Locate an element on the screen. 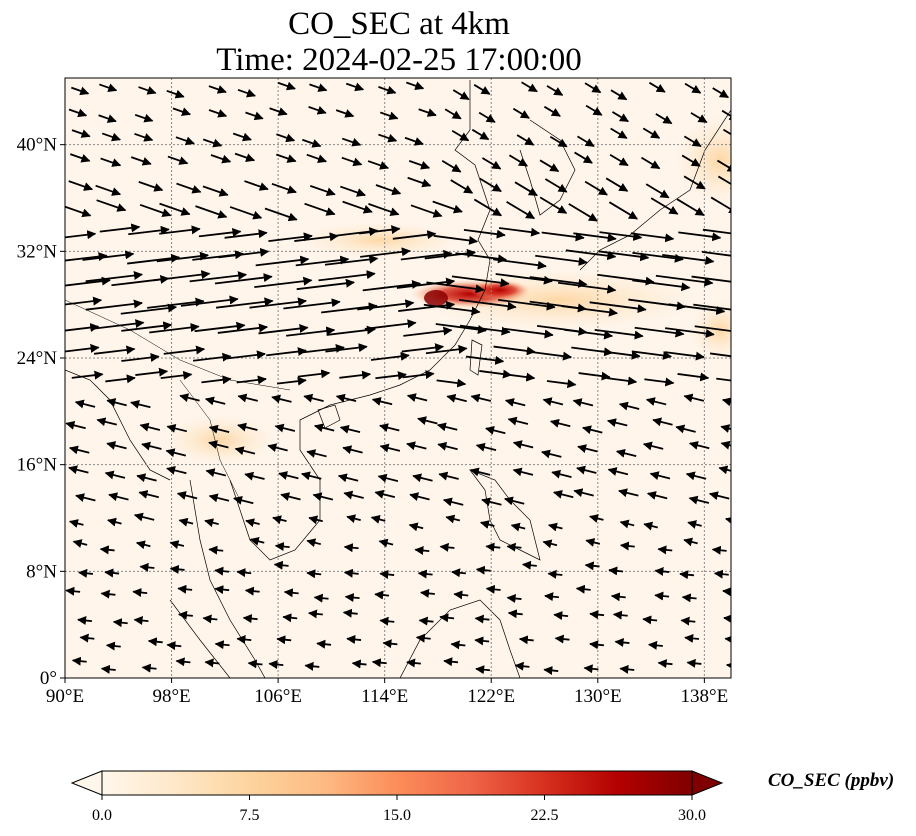 This screenshot has height=836, width=916. colorbar-title: CO_SEC (ppbv) is located at coordinates (831, 780).